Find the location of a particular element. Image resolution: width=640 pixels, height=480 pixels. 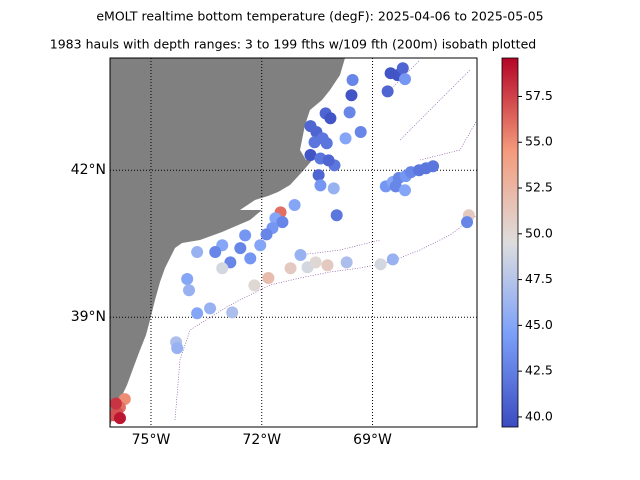

y-tick-label: 42°N is located at coordinates (88, 170).